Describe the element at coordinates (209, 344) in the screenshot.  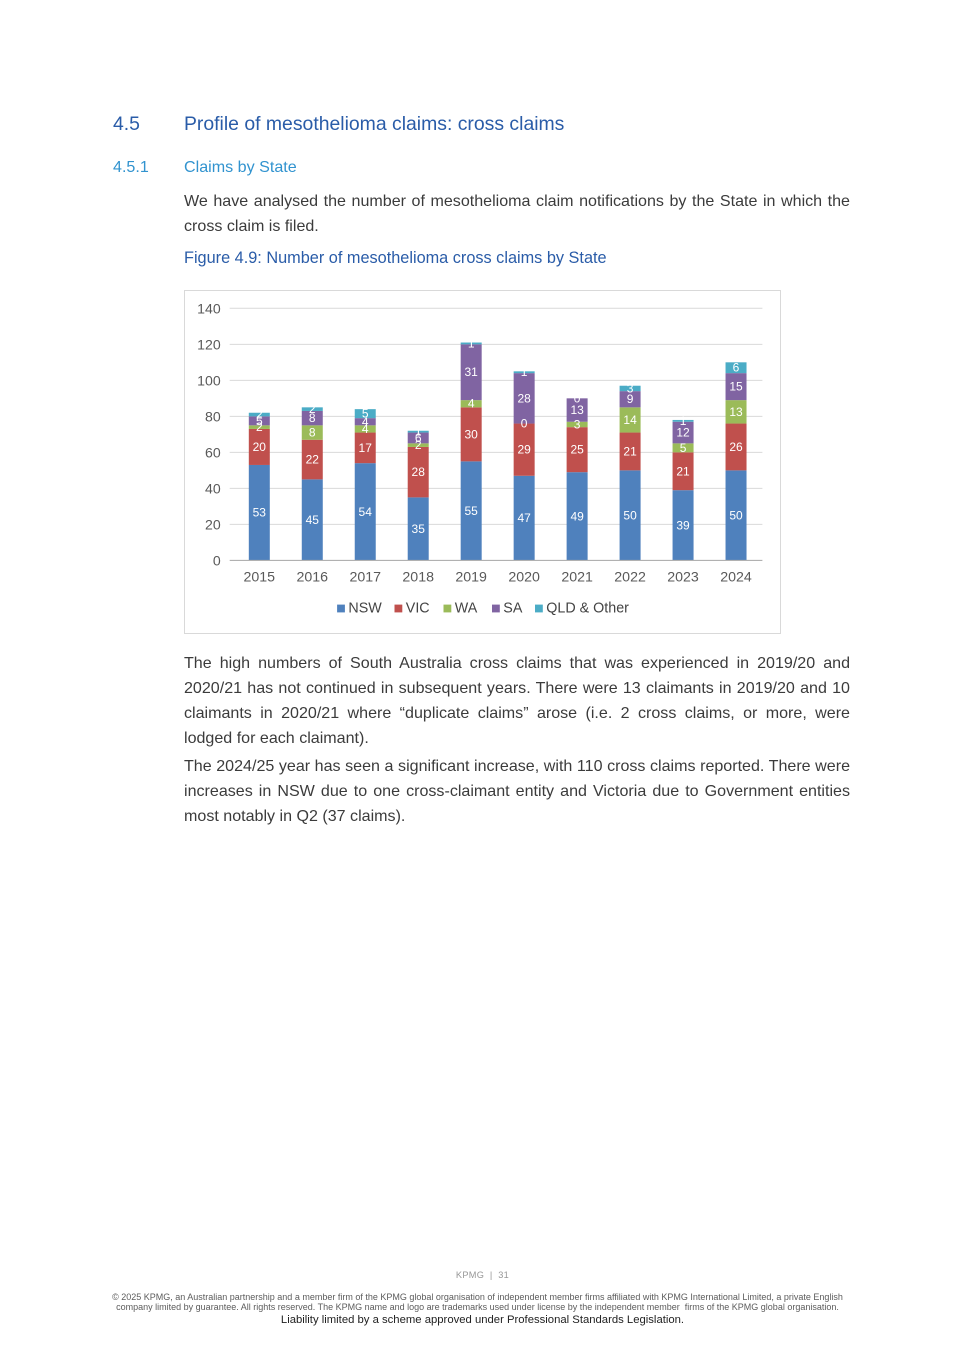
I see `svg-text: 120` at that location.